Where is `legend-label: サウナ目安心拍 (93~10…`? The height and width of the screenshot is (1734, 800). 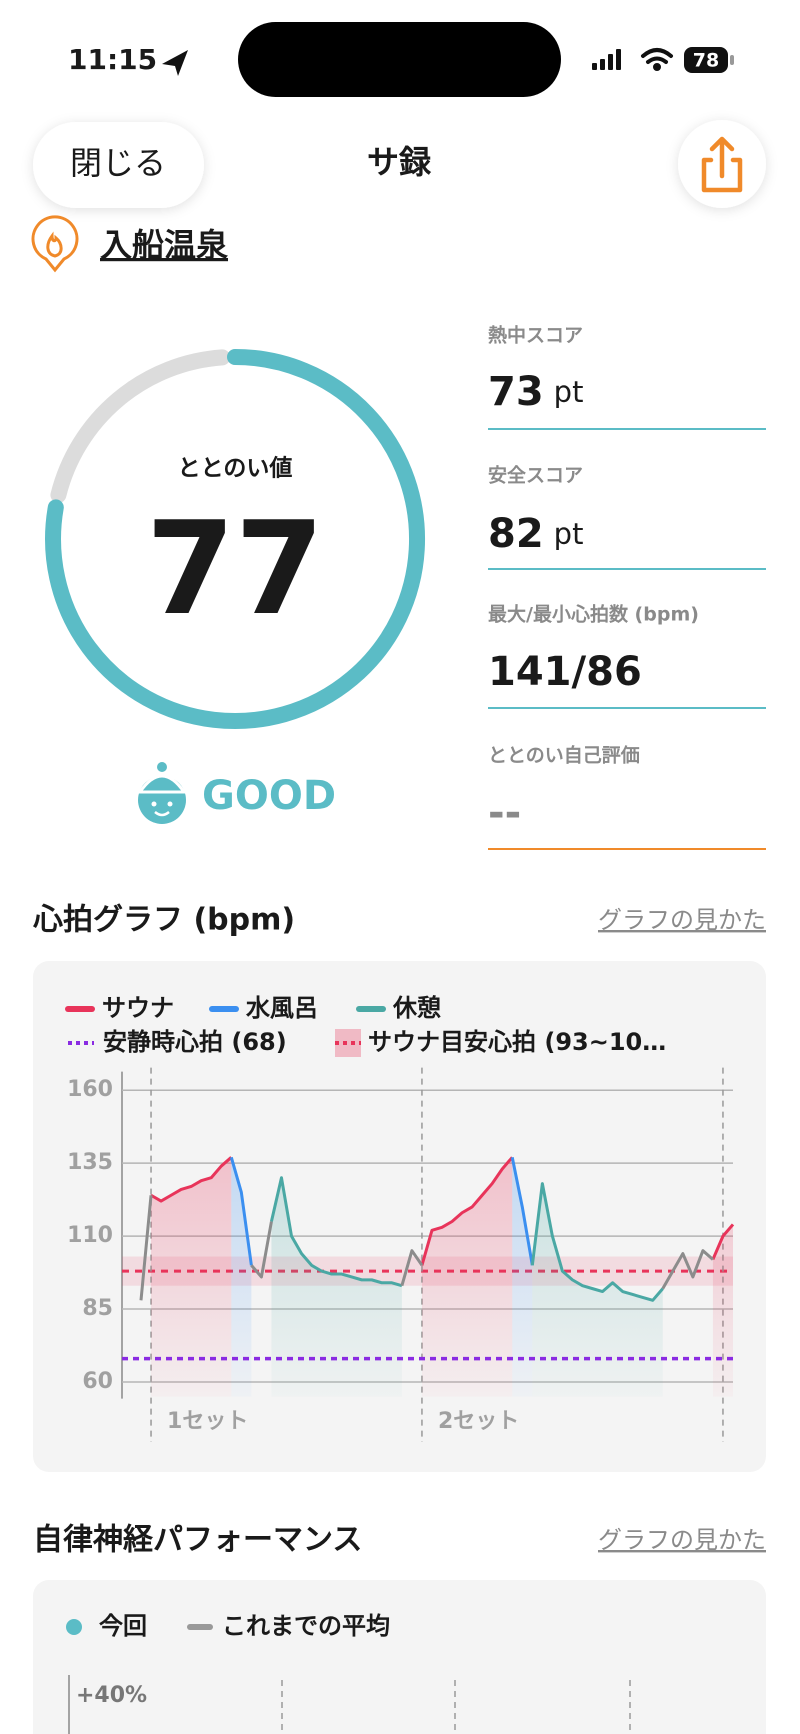
legend-label: サウナ目安心拍 (93~10… is located at coordinates (517, 1042).